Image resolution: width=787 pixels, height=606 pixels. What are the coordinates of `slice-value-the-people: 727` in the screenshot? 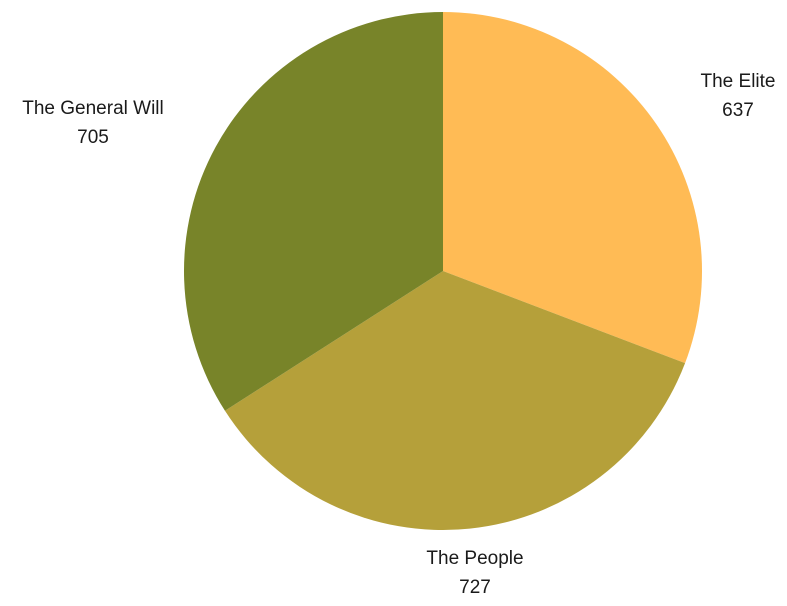 It's located at (475, 587).